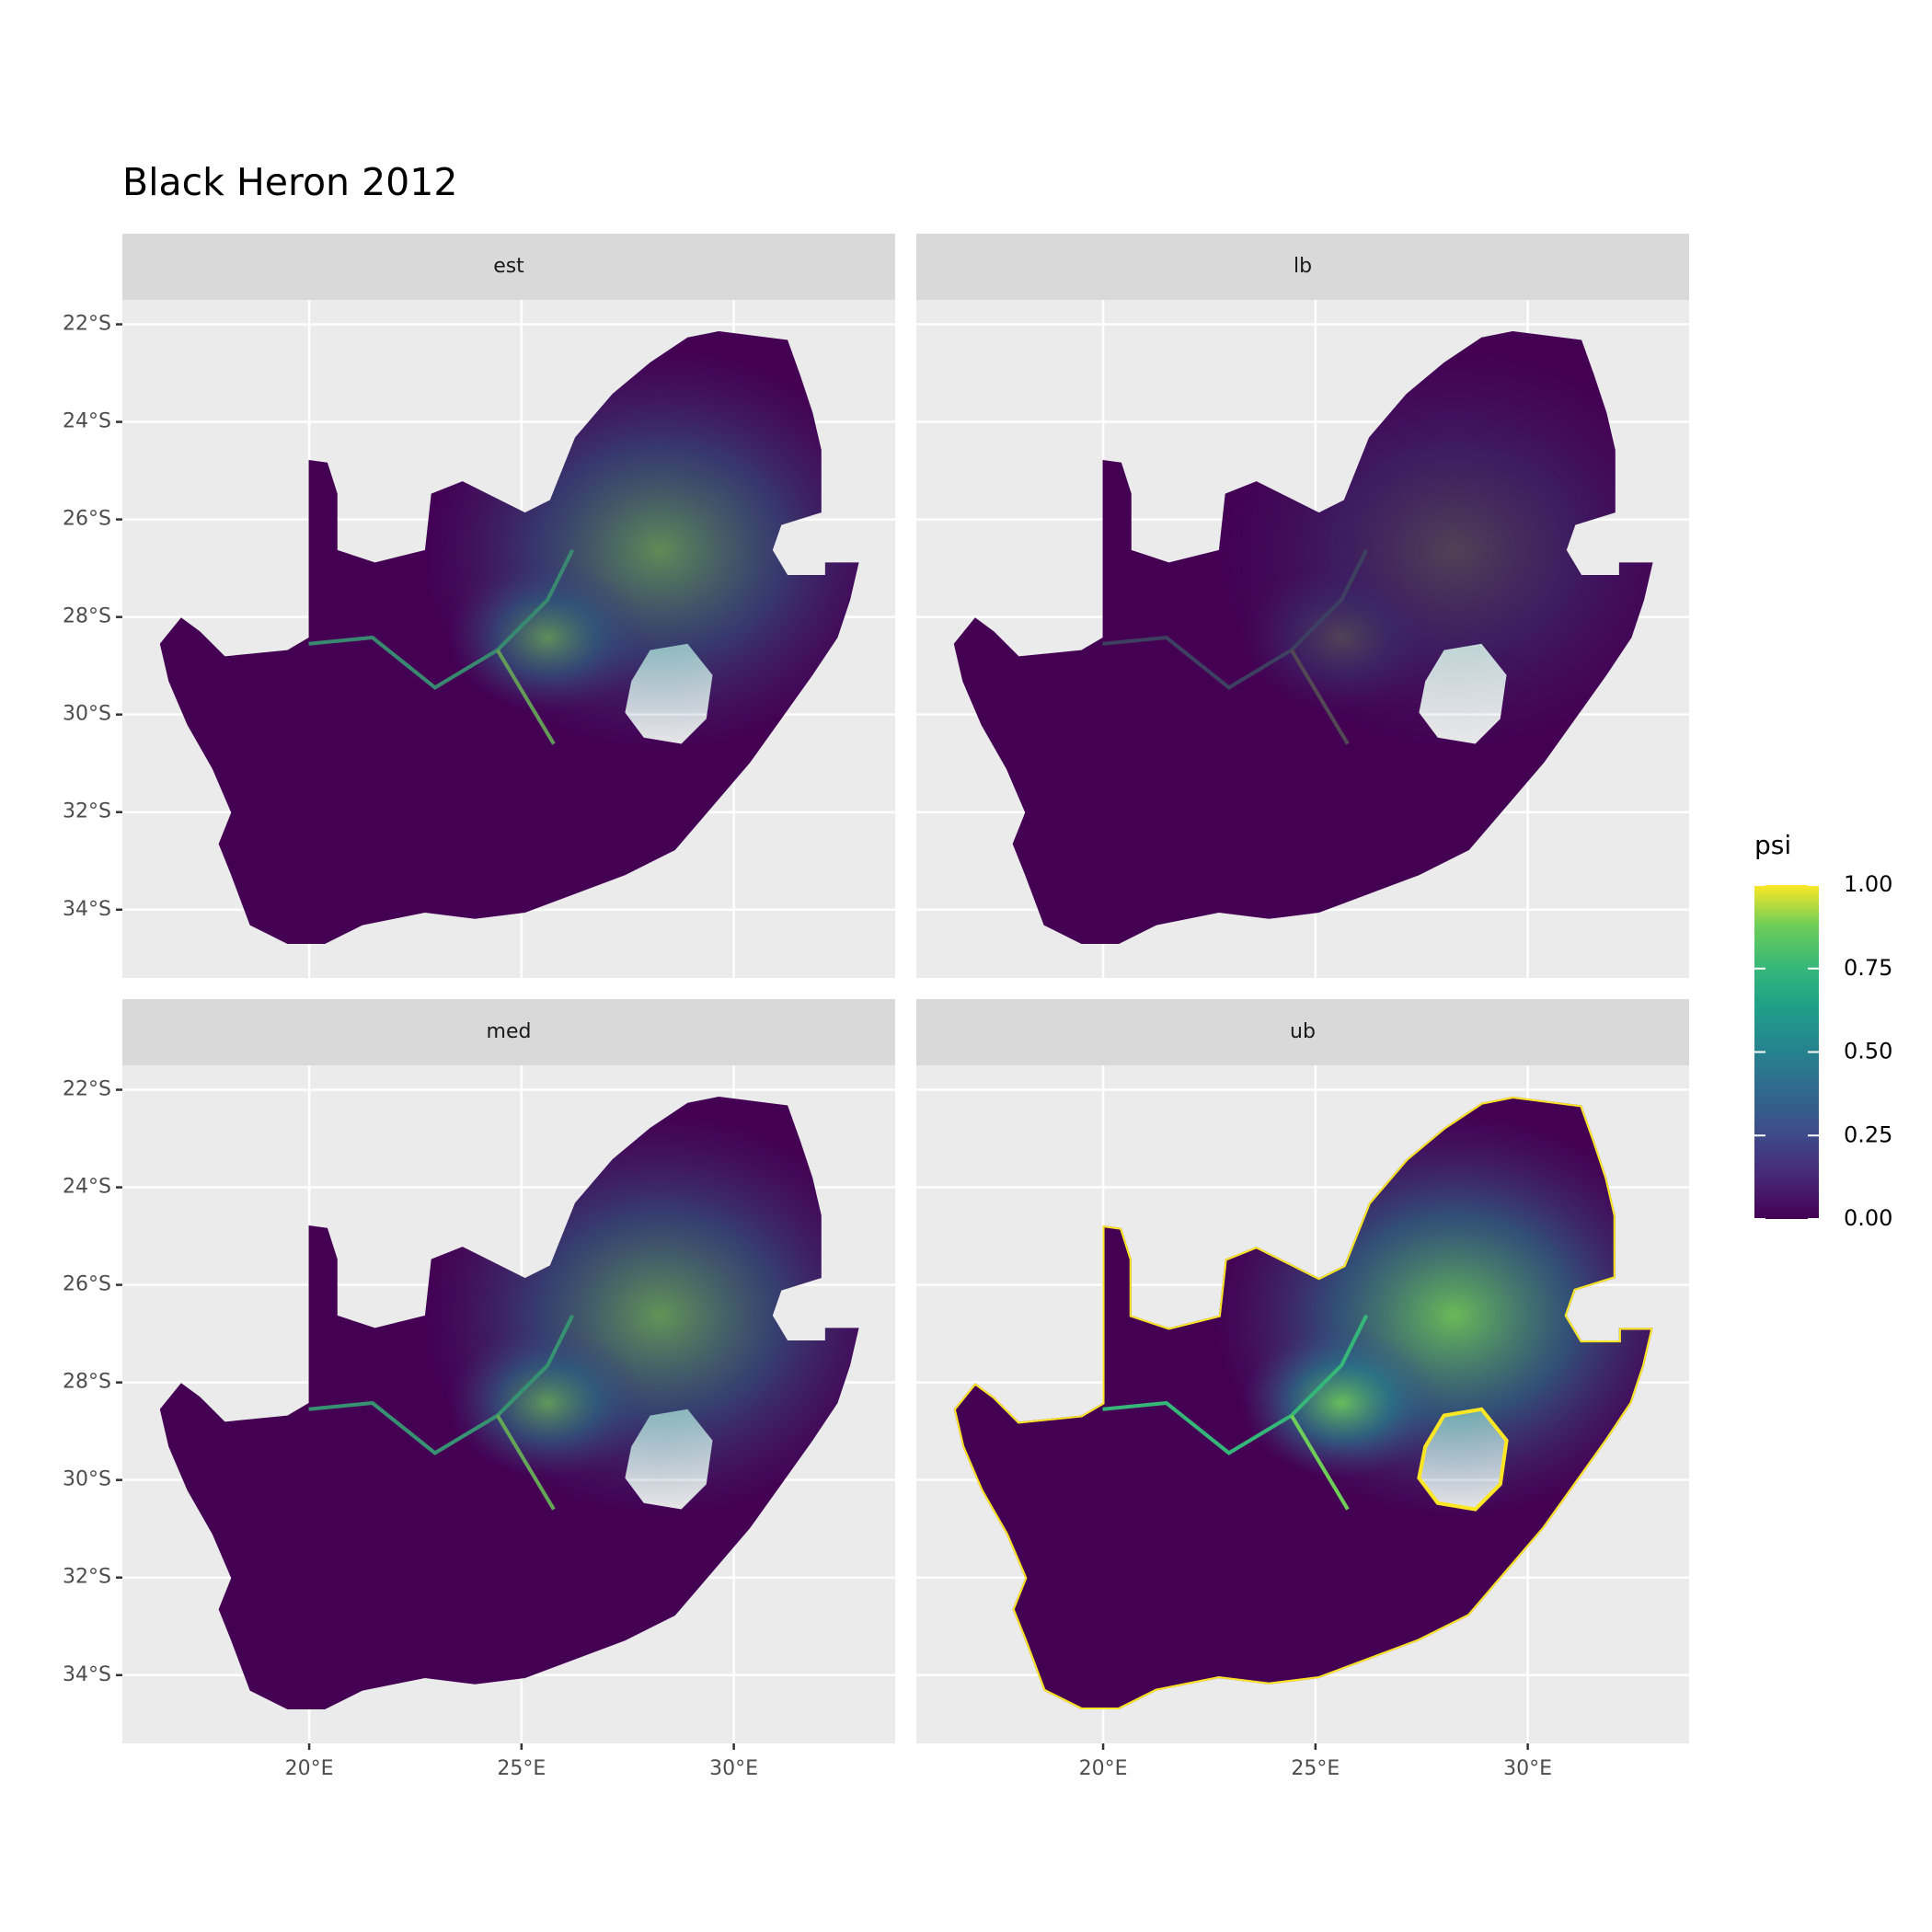  I want to click on legend-label: 0.75, so click(1868, 968).